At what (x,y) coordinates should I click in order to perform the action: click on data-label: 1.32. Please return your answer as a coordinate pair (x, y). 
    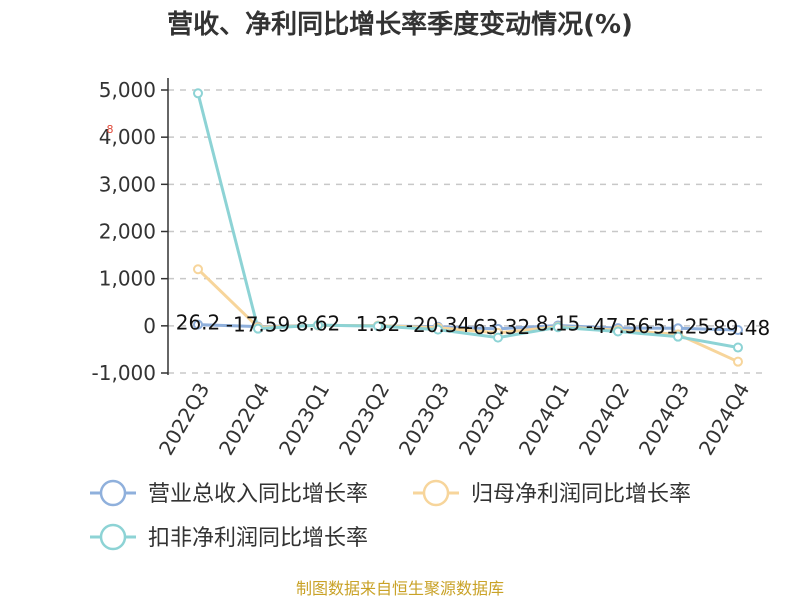
    Looking at the image, I should click on (378, 324).